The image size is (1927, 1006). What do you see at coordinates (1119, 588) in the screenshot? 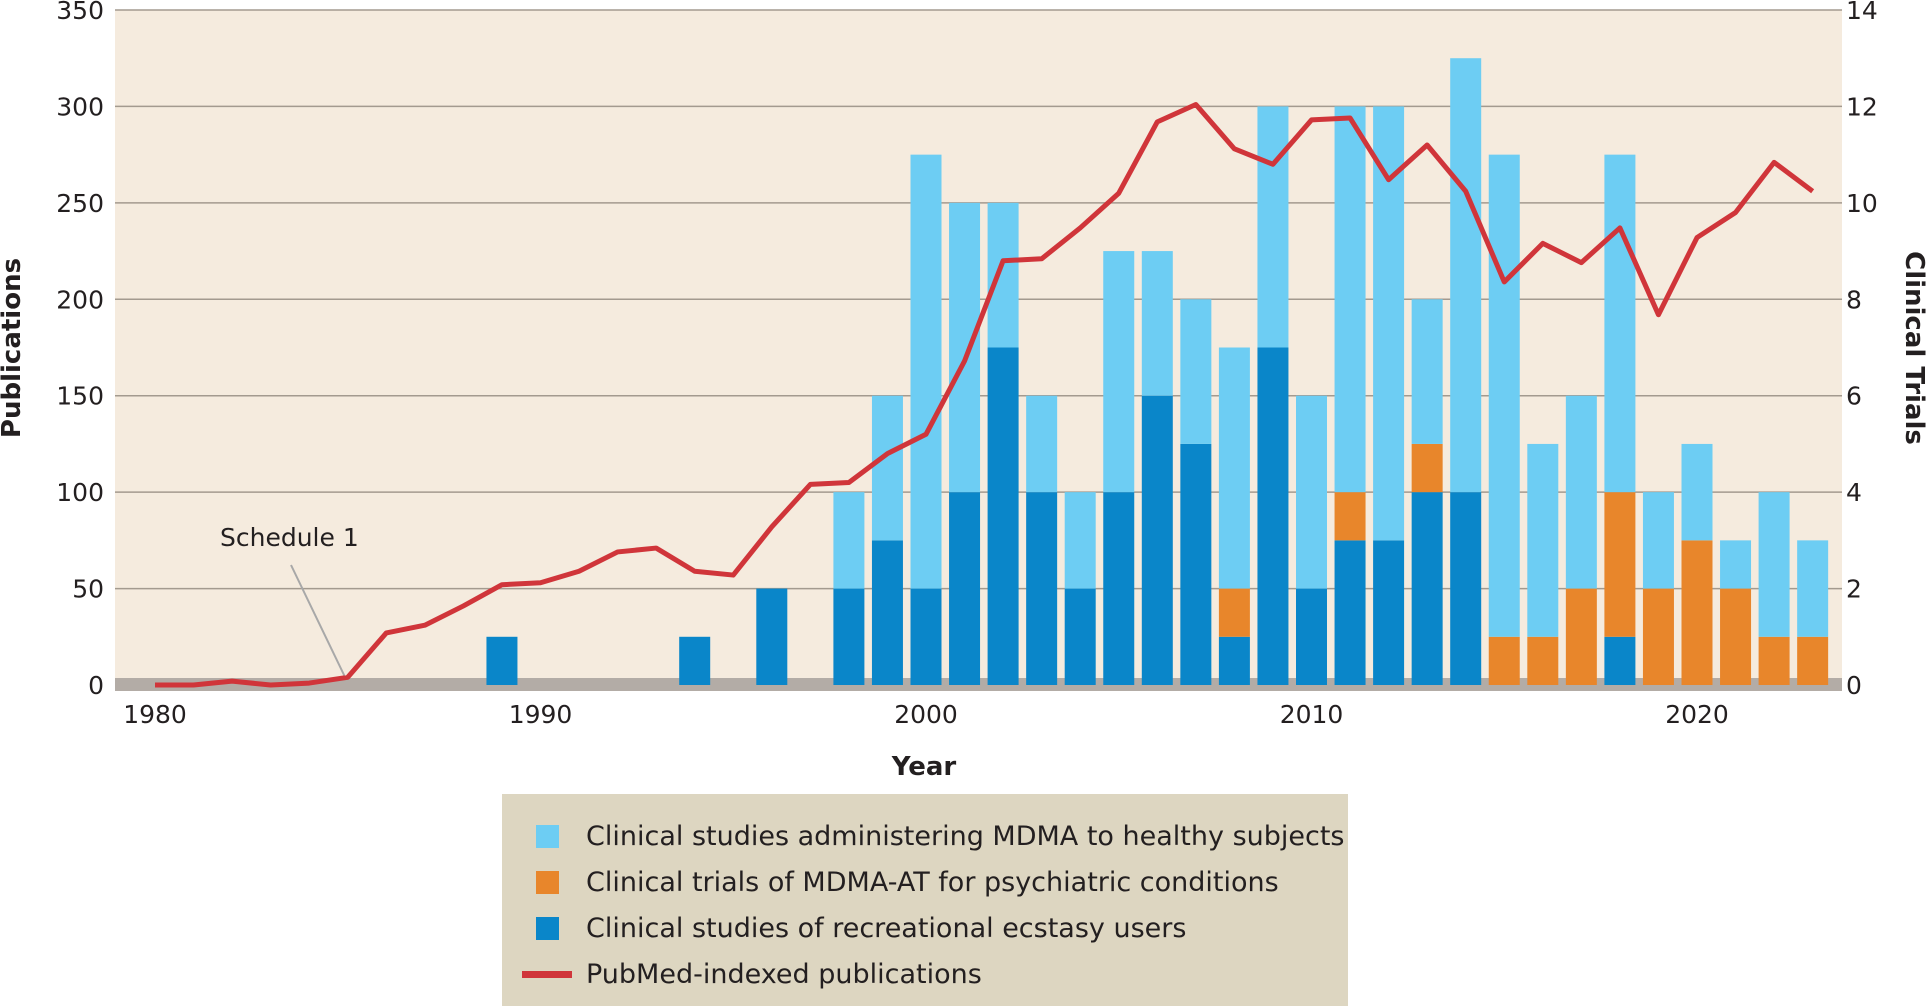
I see `bar-recreational-2005` at bounding box center [1119, 588].